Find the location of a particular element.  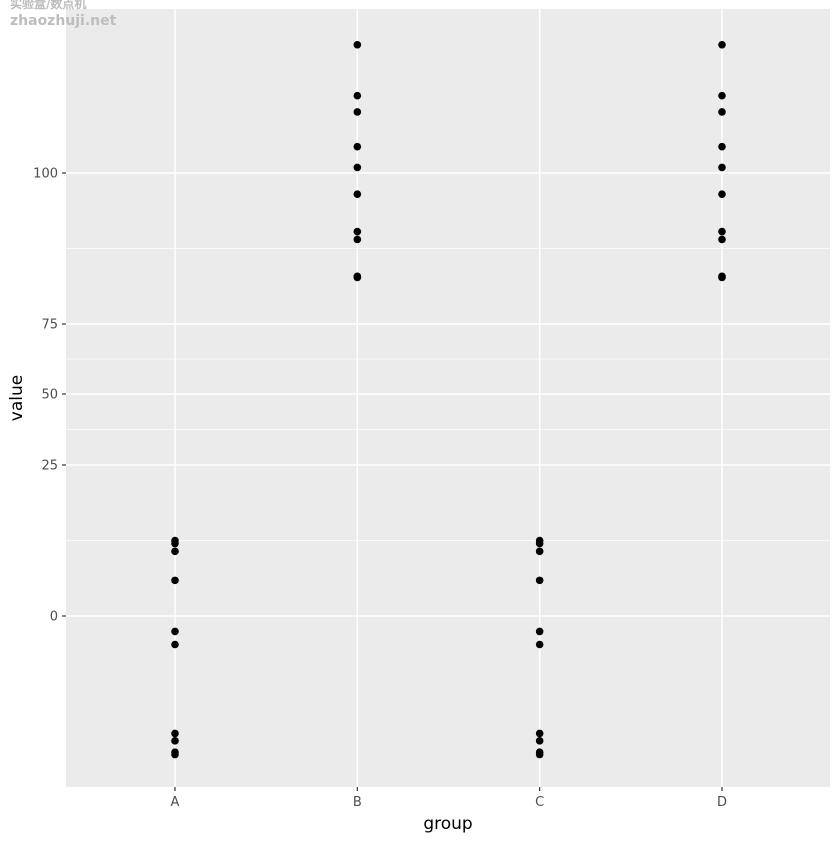

x-tick-label: C is located at coordinates (539, 802).